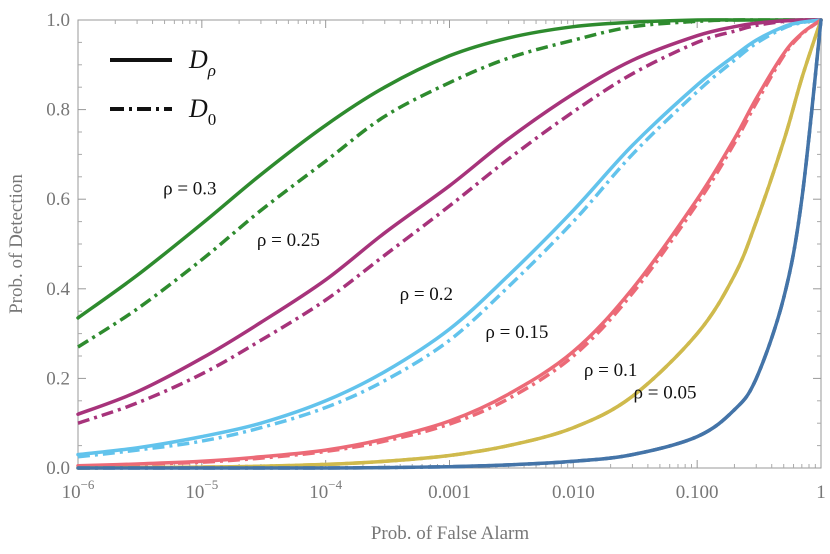 The width and height of the screenshot is (830, 554). I want to click on curve-label: ρ = 0.2, so click(426, 294).